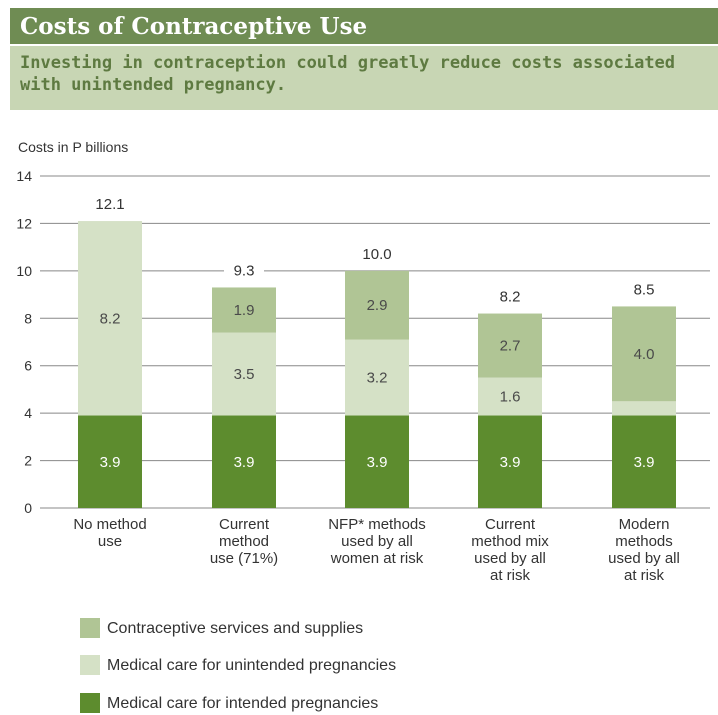  What do you see at coordinates (244, 541) in the screenshot?
I see `x-category-label: method` at bounding box center [244, 541].